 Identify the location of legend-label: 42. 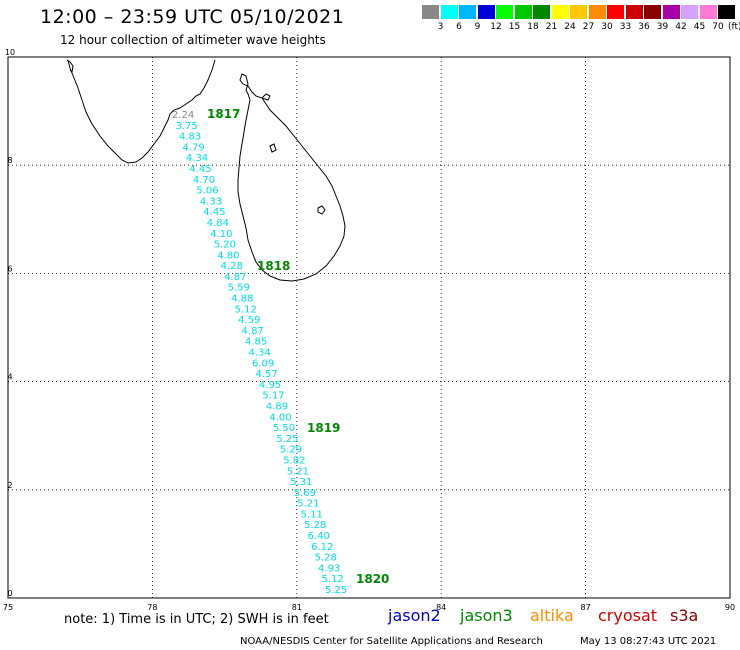
(681, 27).